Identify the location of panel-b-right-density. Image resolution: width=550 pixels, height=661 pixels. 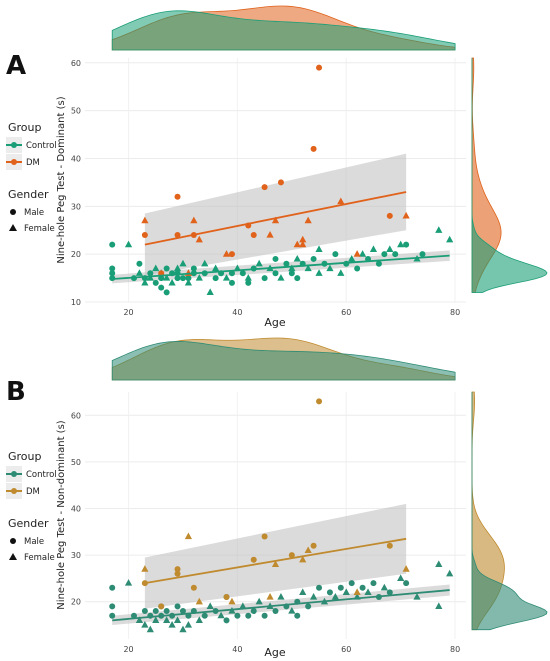
(509, 511).